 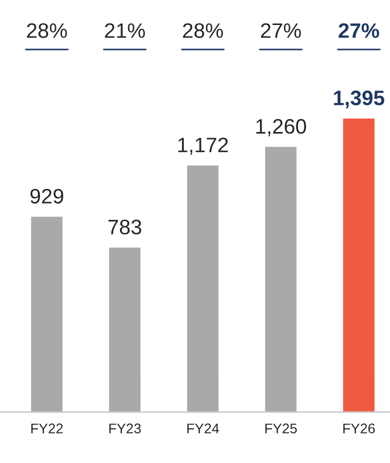 What do you see at coordinates (203, 429) in the screenshot?
I see `x-tick-label: FY24` at bounding box center [203, 429].